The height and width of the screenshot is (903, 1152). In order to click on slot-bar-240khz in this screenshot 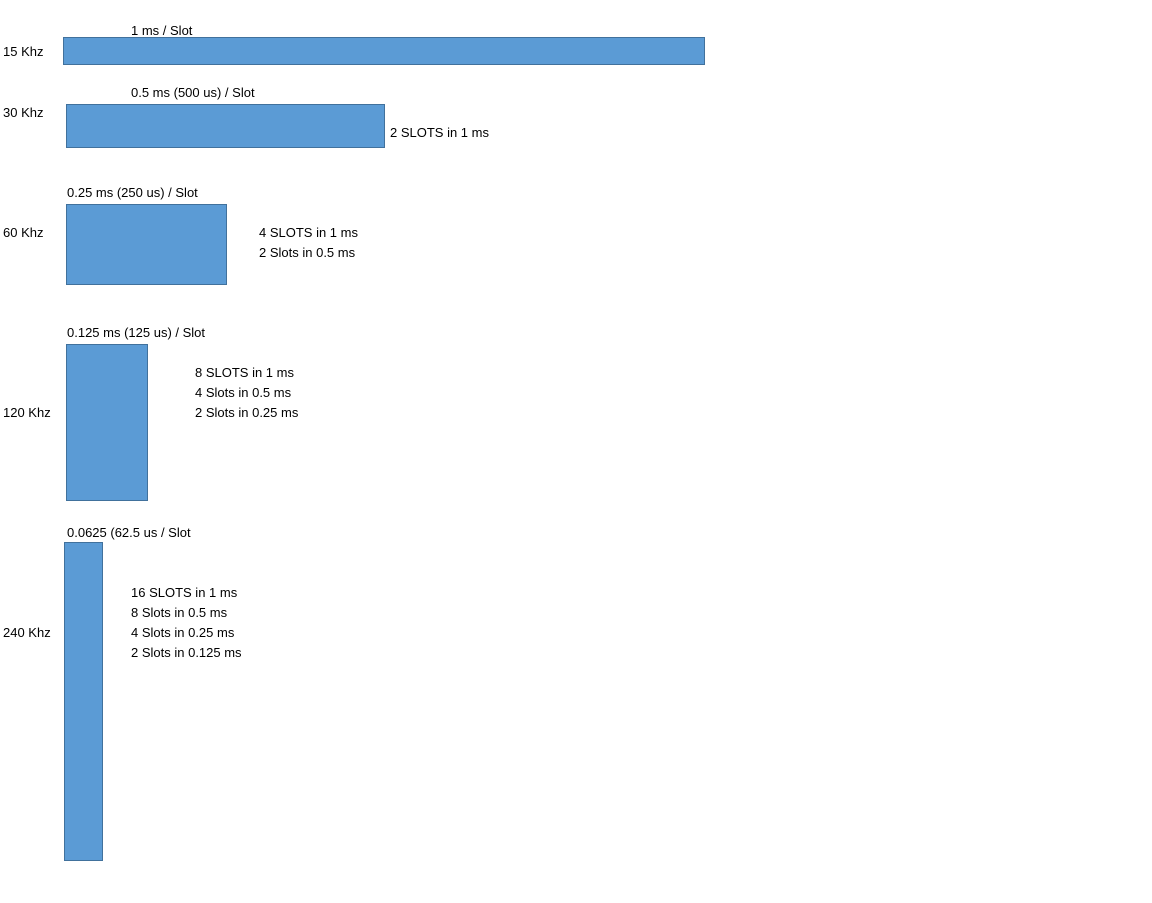, I will do `click(83, 701)`.